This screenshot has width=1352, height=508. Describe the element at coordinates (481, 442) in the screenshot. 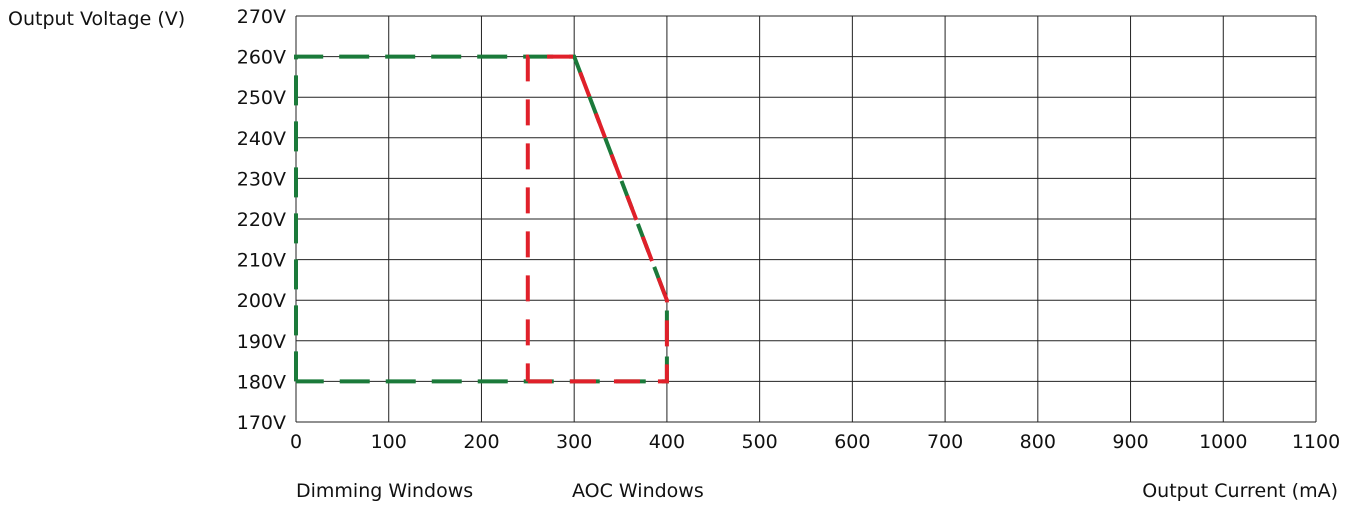

I see `x-tick-label: 200` at that location.